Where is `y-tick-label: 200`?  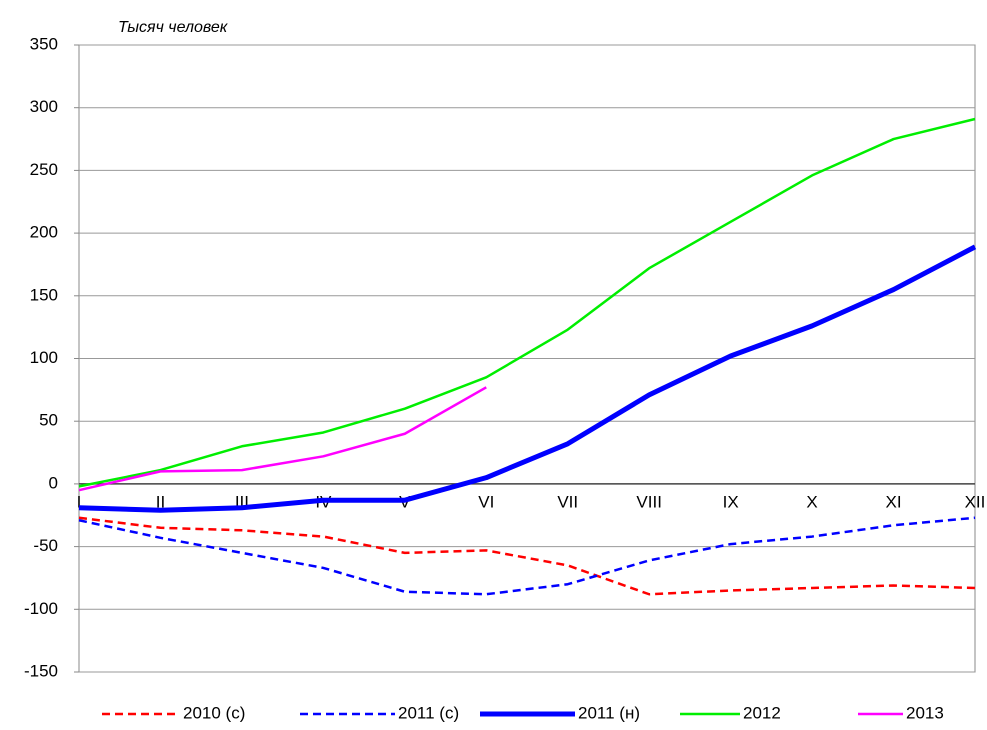 y-tick-label: 200 is located at coordinates (44, 232).